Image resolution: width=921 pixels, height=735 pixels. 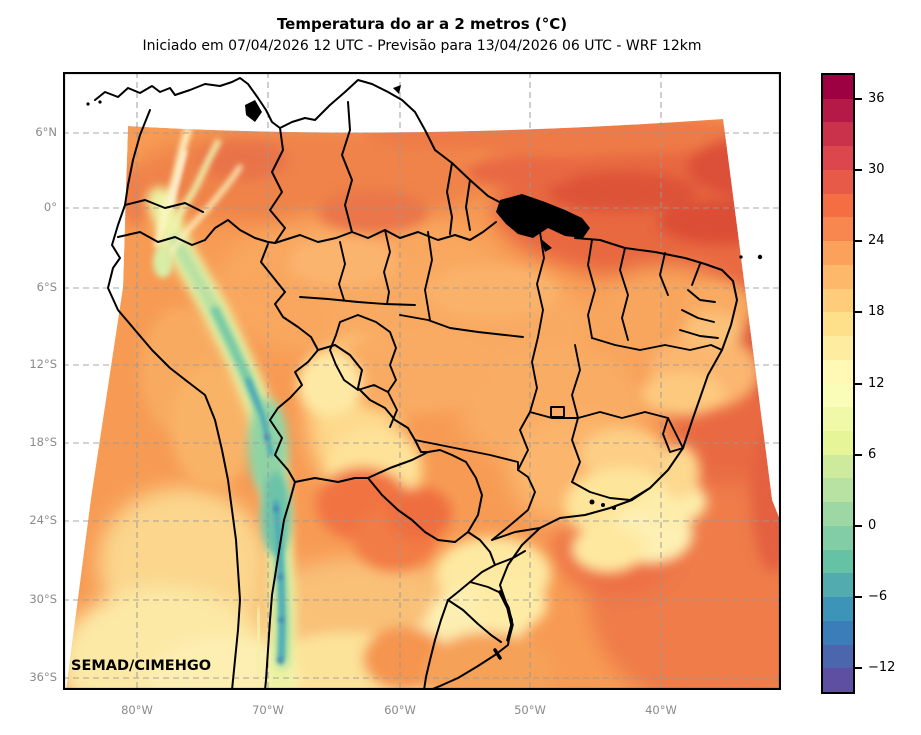 What do you see at coordinates (557, 412) in the screenshot?
I see `distrito-federal-outline` at bounding box center [557, 412].